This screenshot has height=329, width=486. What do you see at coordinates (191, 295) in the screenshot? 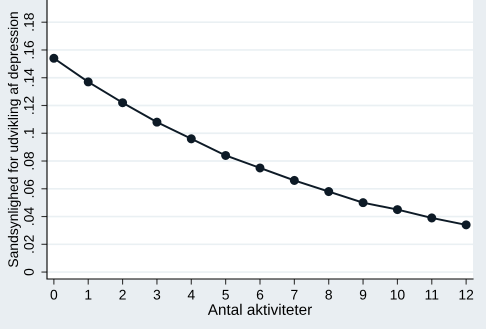
I see `x-tick-label: 4` at bounding box center [191, 295].